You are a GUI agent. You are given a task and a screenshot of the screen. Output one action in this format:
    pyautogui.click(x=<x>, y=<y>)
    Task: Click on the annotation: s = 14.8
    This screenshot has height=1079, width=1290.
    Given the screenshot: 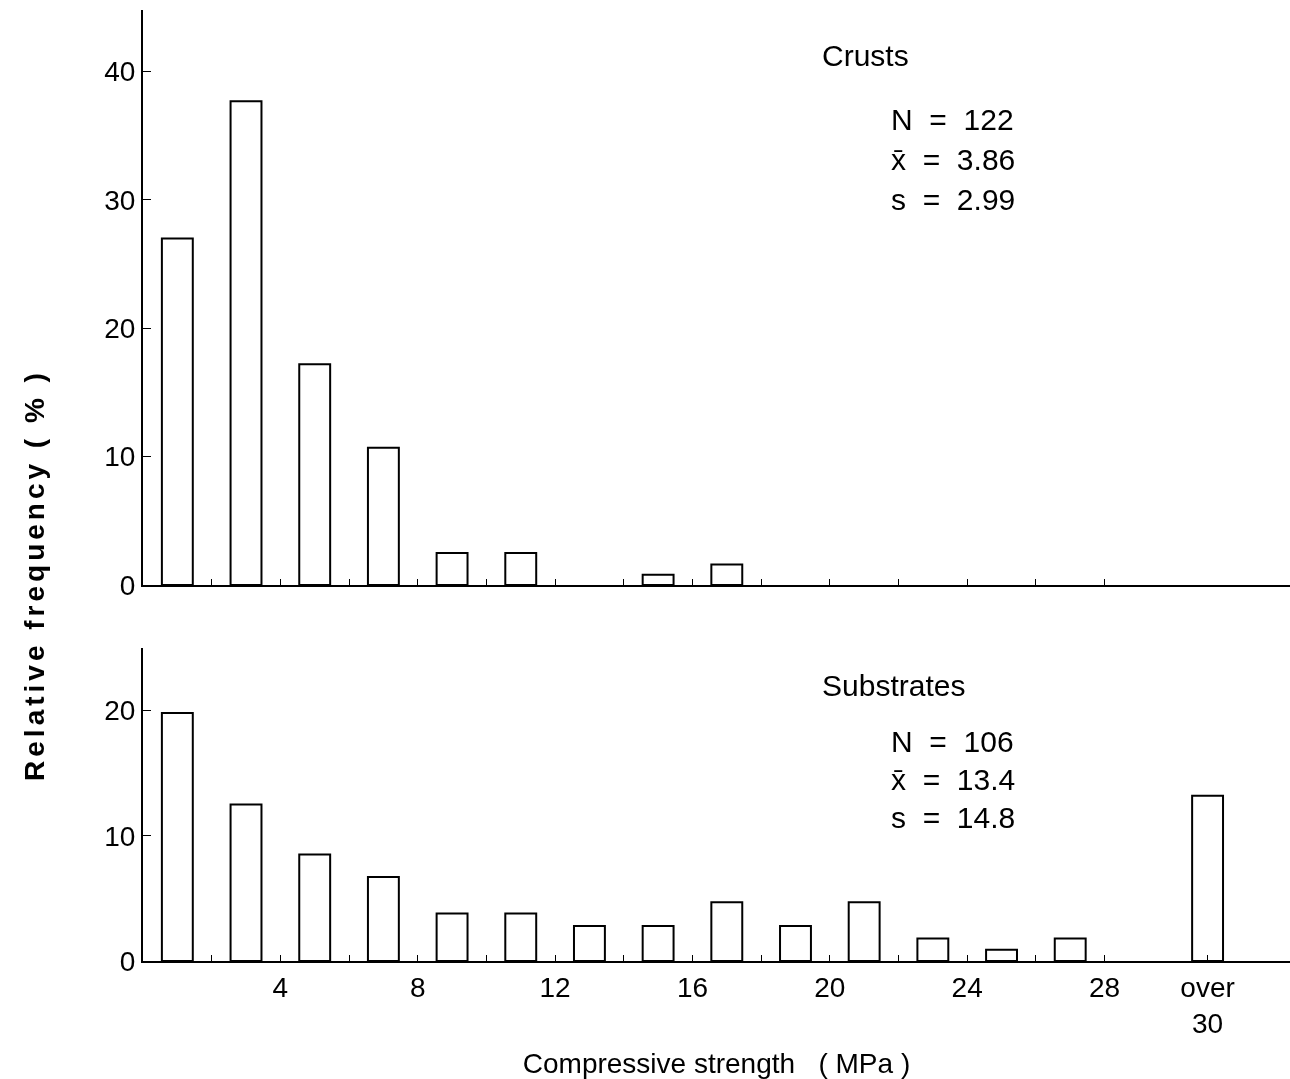 What is the action you would take?
    pyautogui.click(x=953, y=817)
    